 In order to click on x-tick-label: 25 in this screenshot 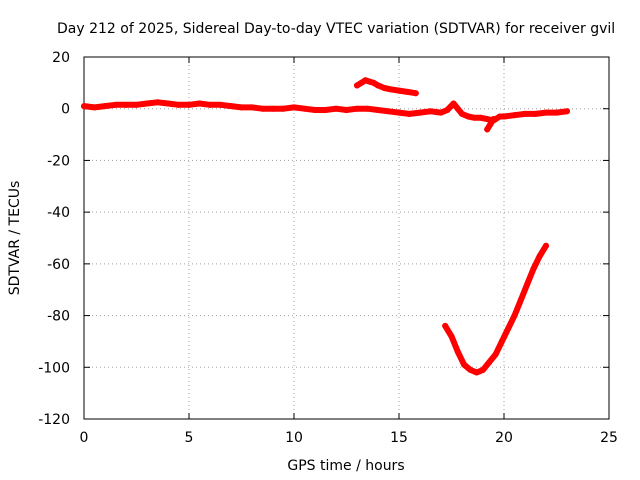, I will do `click(609, 438)`.